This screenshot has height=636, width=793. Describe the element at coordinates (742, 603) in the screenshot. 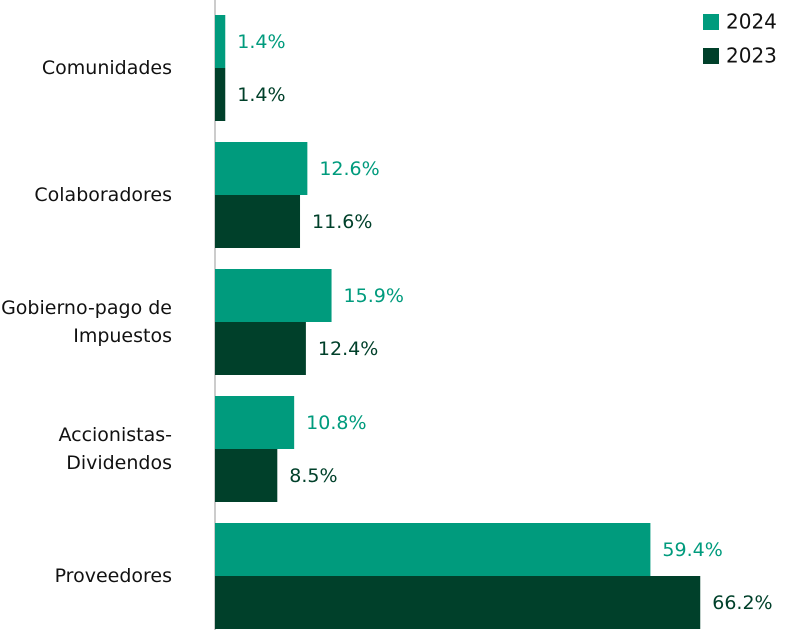

I see `value-label: 66.2%` at that location.